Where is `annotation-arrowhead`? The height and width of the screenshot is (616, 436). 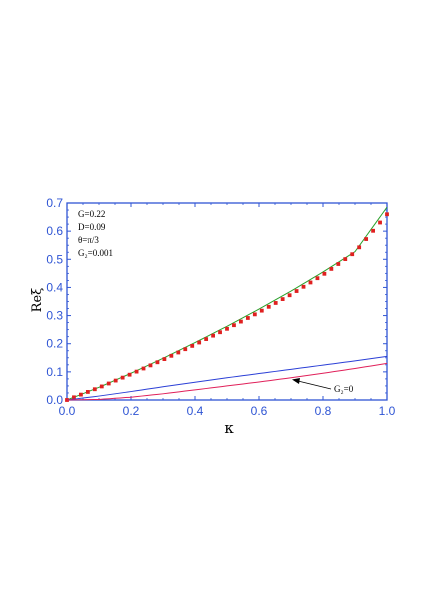 annotation-arrowhead is located at coordinates (296, 381).